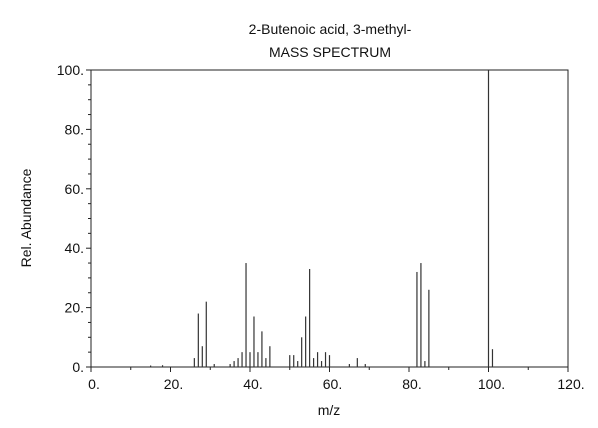  I want to click on y-tick-label: 80., so click(74, 129).